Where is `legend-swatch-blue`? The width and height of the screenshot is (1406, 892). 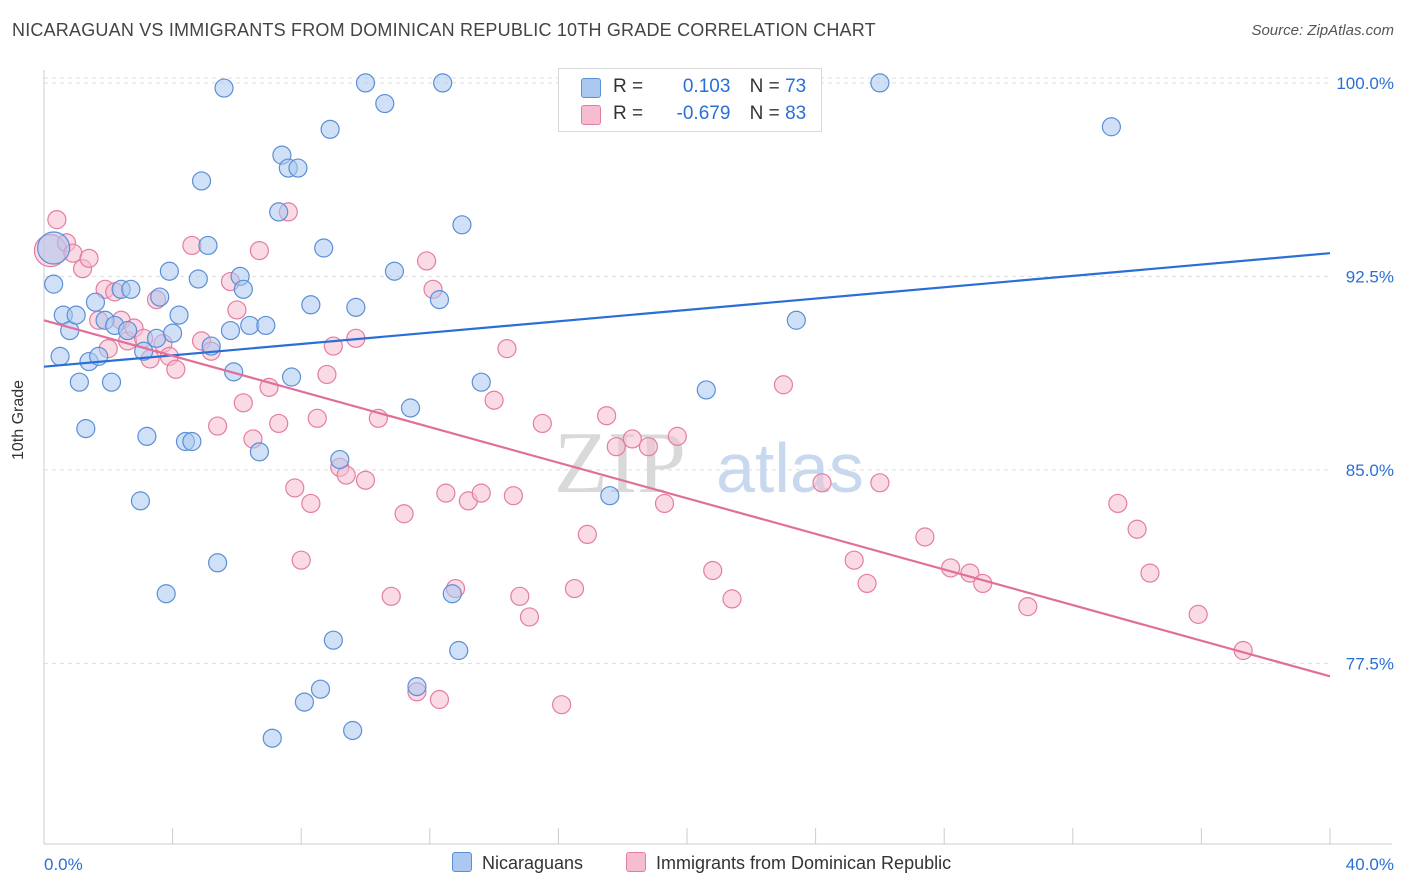 legend-swatch-blue is located at coordinates (462, 862).